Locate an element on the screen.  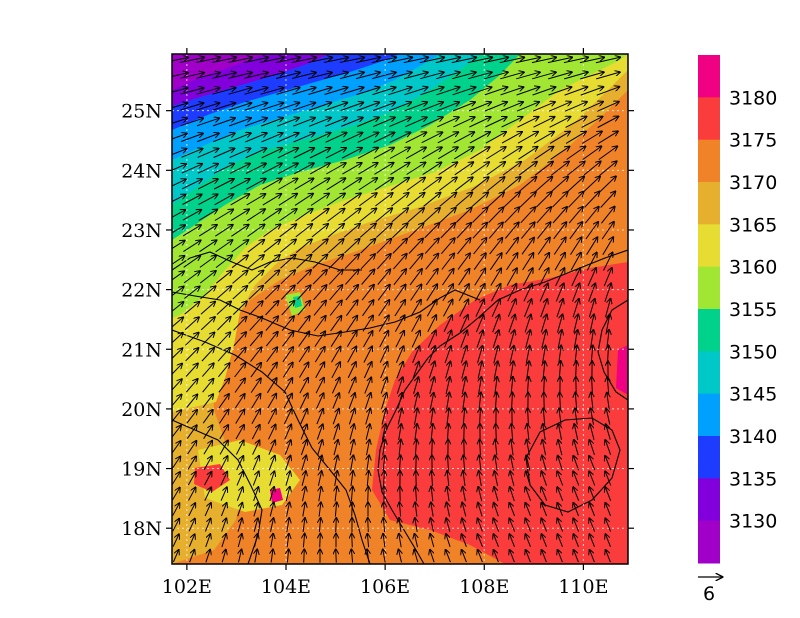
colorbar-tick-label: 3130 is located at coordinates (753, 522).